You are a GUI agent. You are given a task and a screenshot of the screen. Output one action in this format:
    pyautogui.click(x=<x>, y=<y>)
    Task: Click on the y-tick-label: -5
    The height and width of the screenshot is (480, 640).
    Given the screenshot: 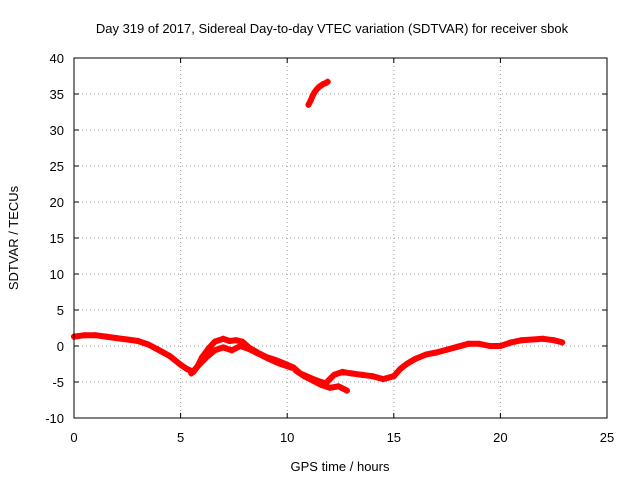 What is the action you would take?
    pyautogui.click(x=58, y=382)
    